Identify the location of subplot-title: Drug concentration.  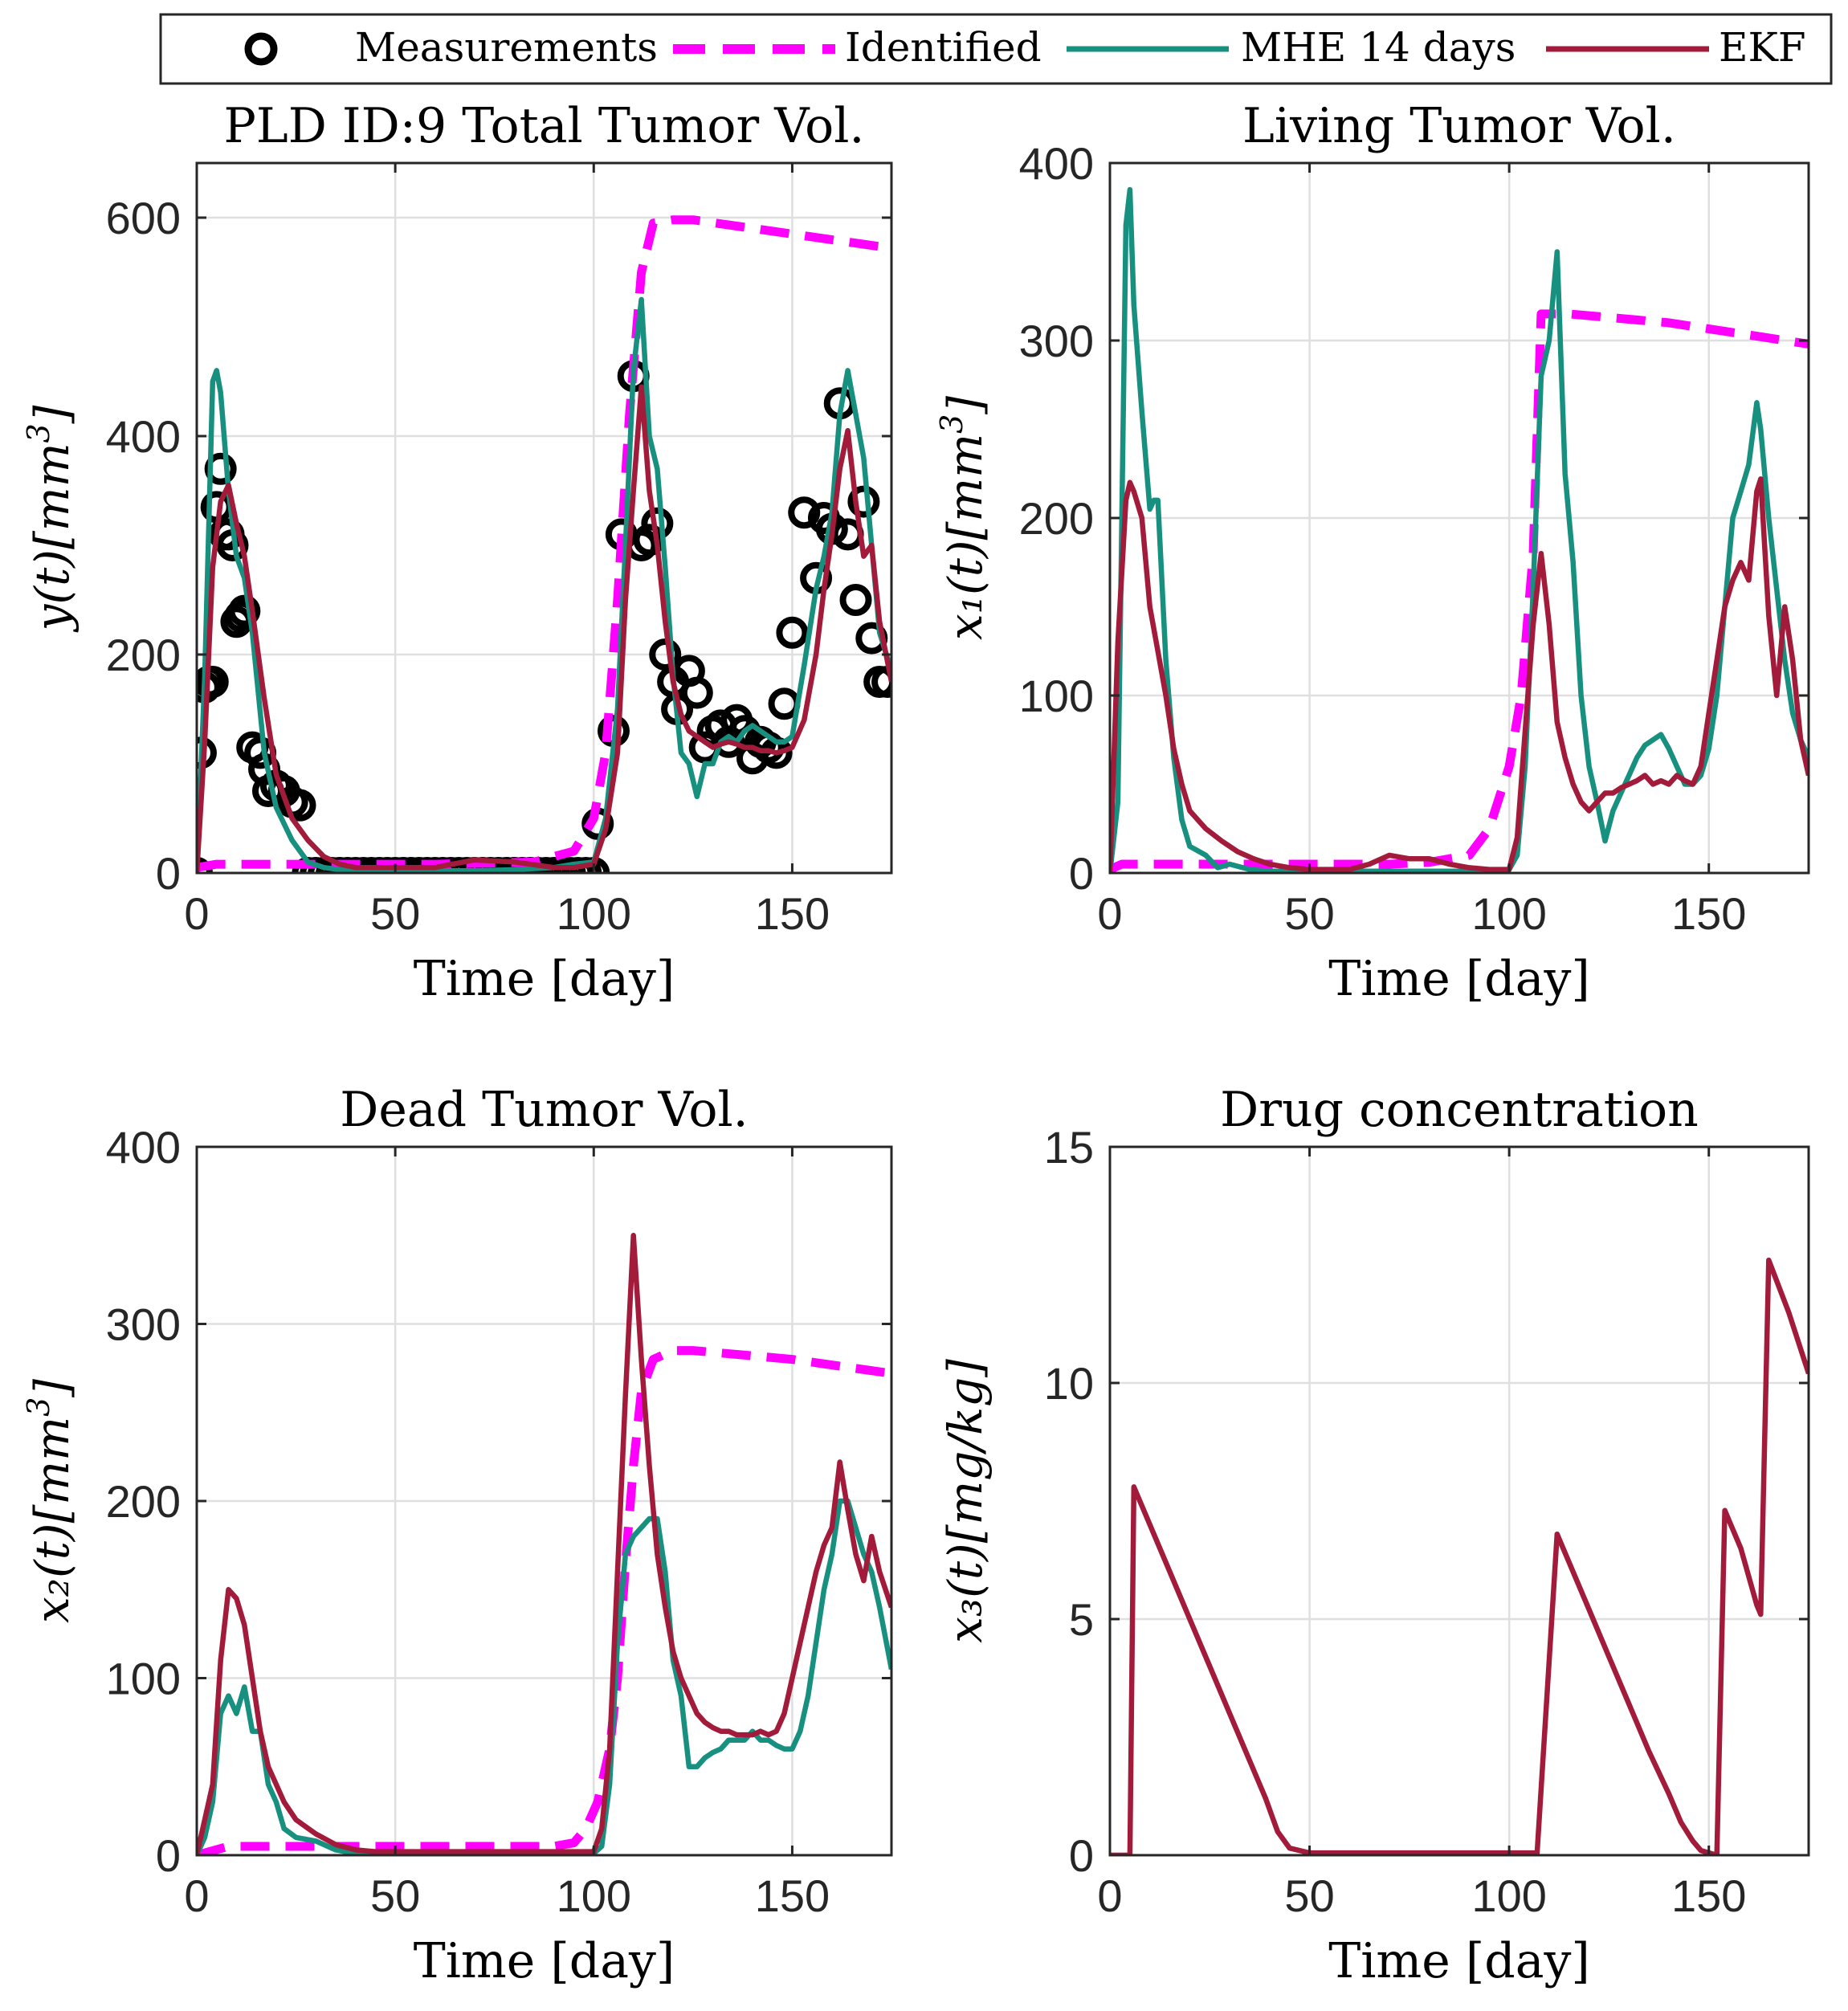
(1459, 1110).